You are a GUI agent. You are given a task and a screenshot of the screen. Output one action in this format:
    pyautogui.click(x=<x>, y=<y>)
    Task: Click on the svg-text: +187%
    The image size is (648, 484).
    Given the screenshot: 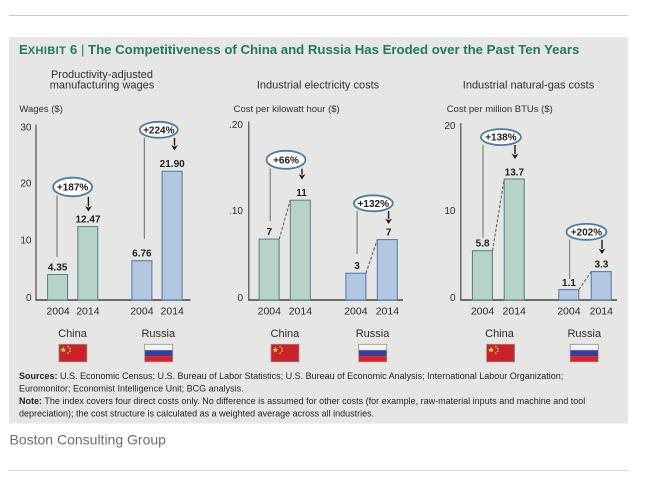 What is the action you would take?
    pyautogui.click(x=73, y=188)
    